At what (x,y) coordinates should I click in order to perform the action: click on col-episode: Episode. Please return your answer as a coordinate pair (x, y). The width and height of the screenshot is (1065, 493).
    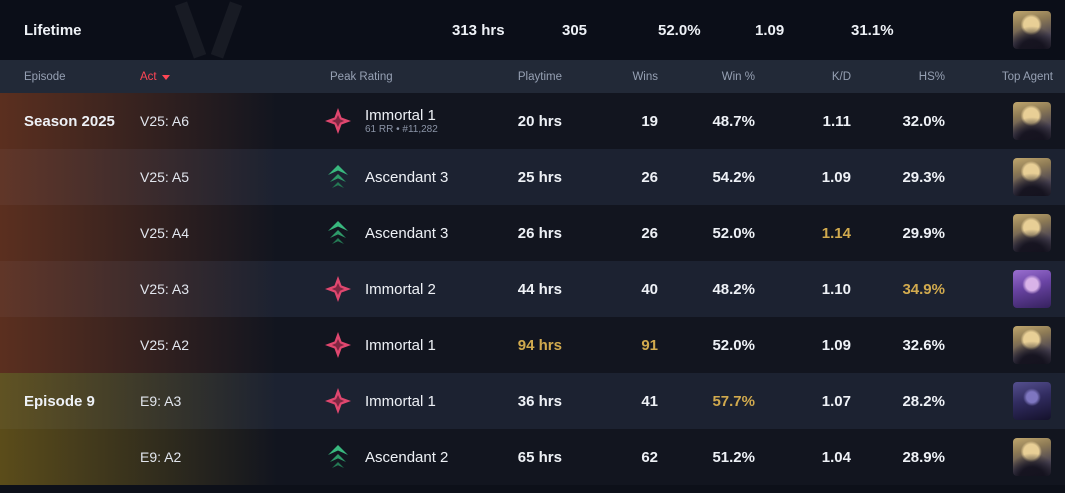
    Looking at the image, I should click on (45, 76).